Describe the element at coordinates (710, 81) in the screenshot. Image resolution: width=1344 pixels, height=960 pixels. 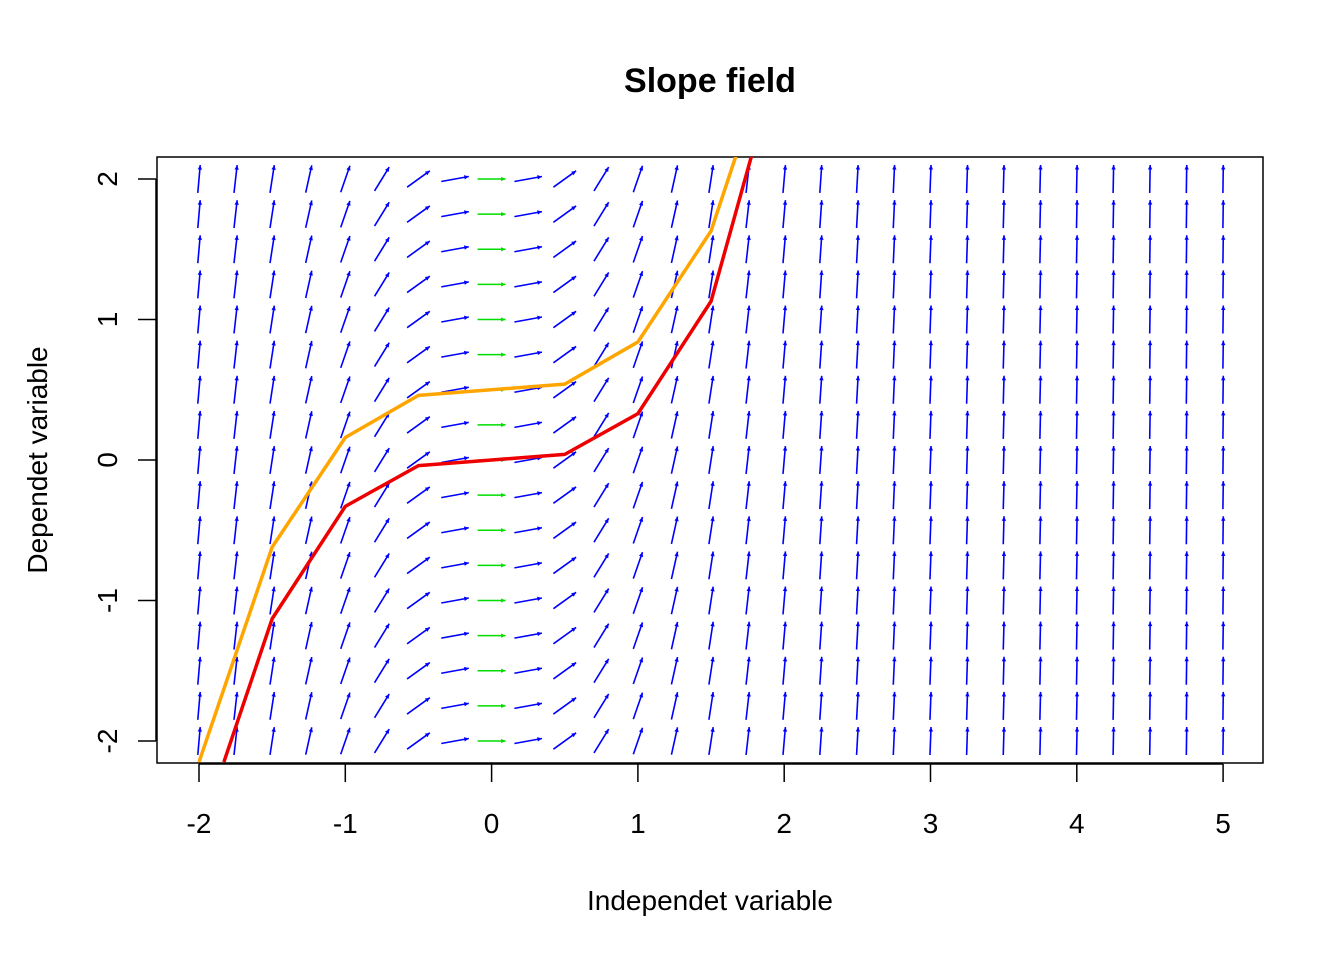
I see `chart-title: Slope field` at that location.